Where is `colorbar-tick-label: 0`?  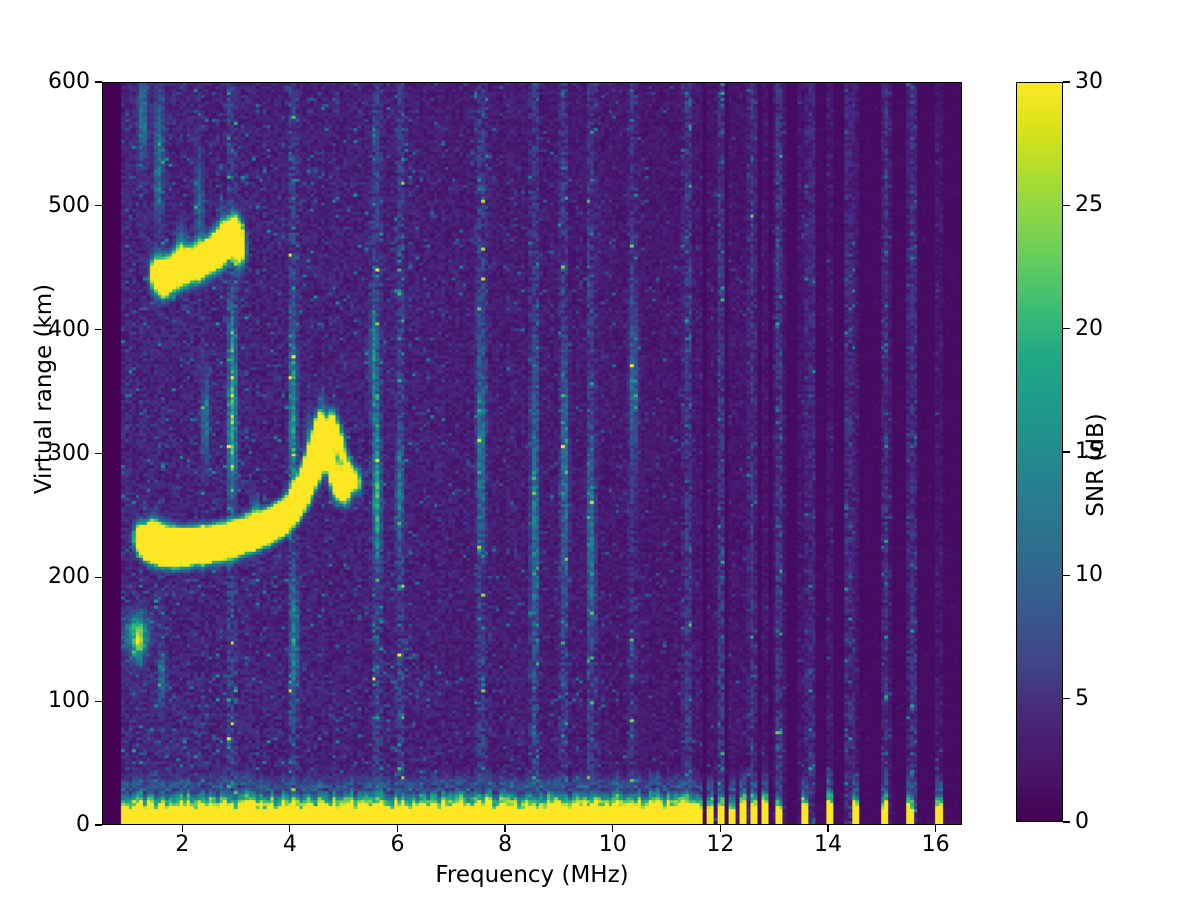
colorbar-tick-label: 0 is located at coordinates (1082, 821).